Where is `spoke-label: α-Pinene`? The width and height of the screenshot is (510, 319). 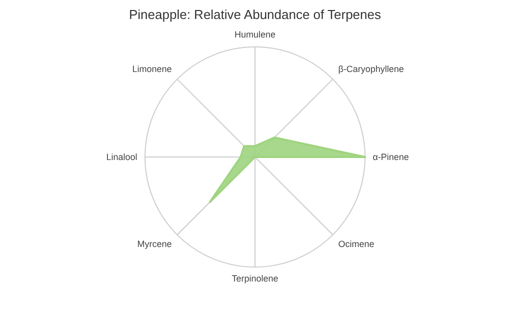 spoke-label: α-Pinene is located at coordinates (390, 157).